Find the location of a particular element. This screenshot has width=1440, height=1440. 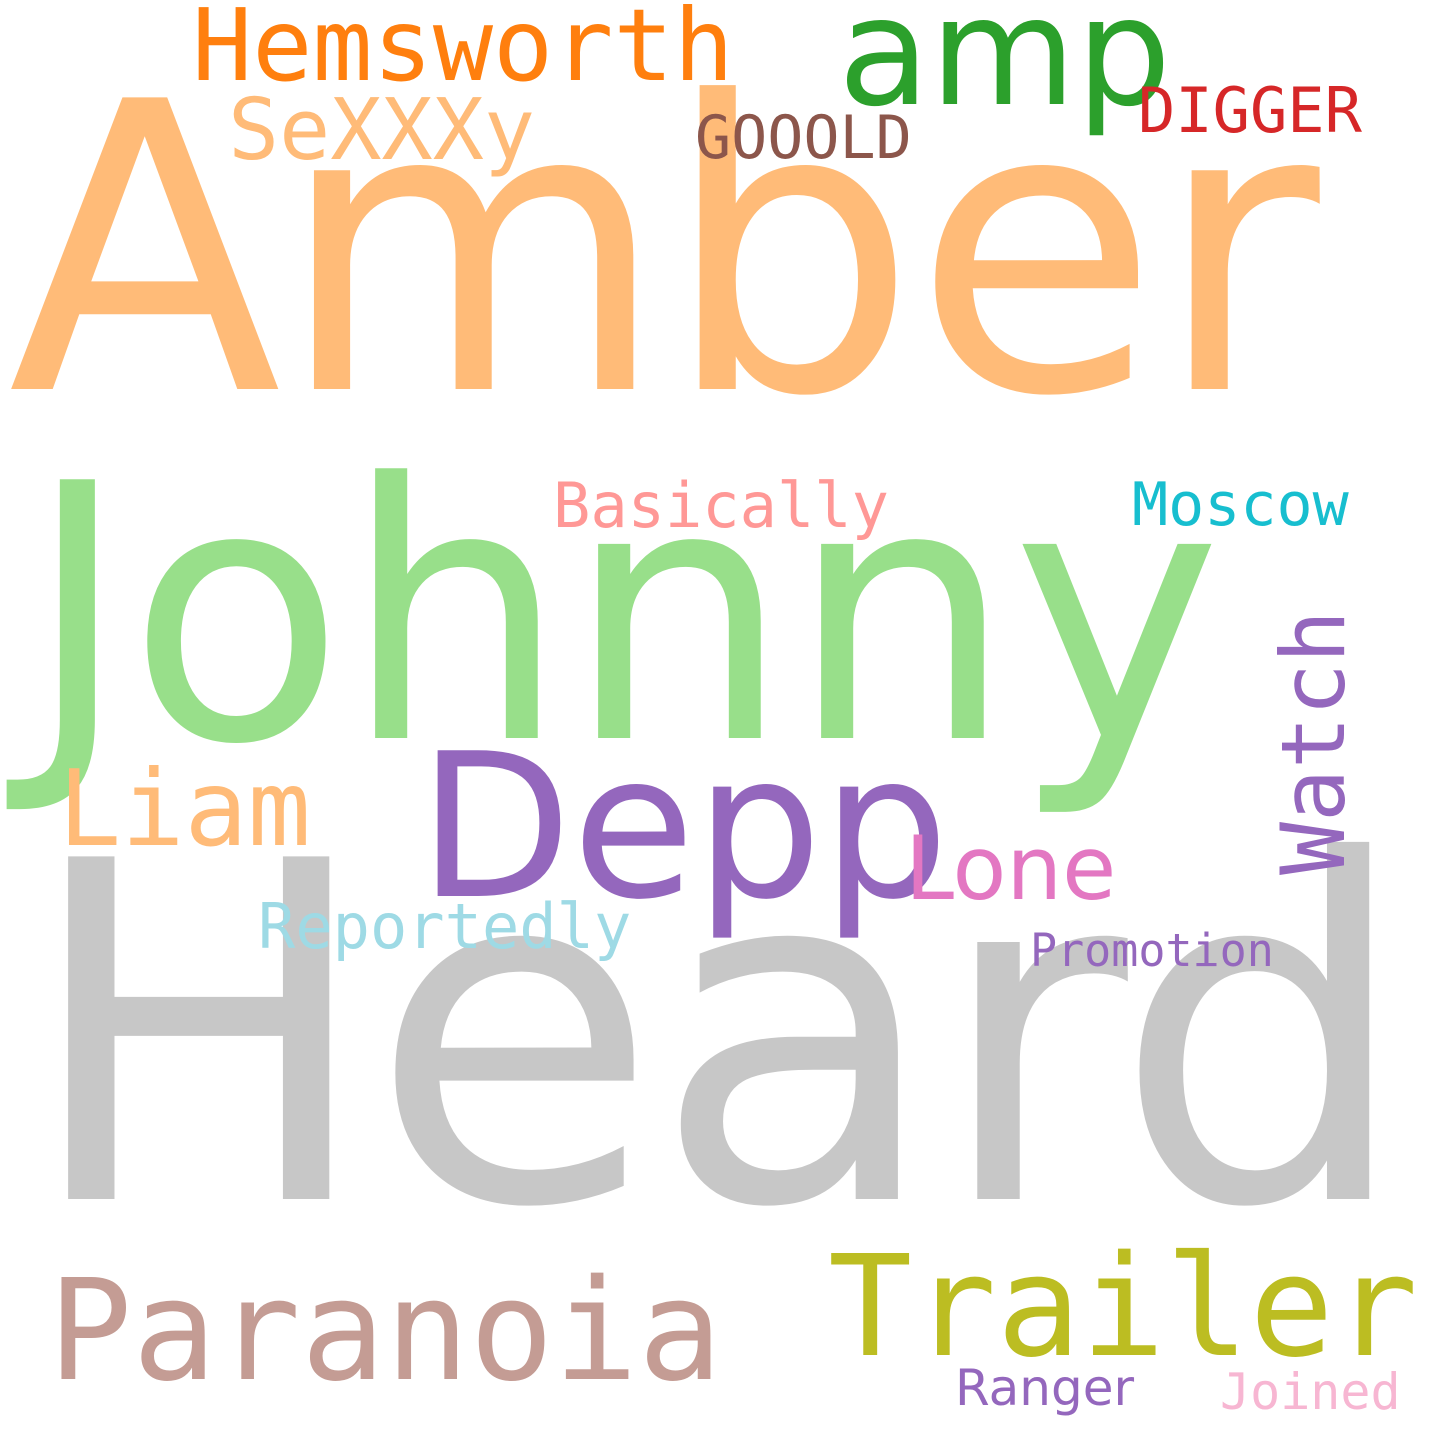

word-depp: Depp is located at coordinates (683, 827).